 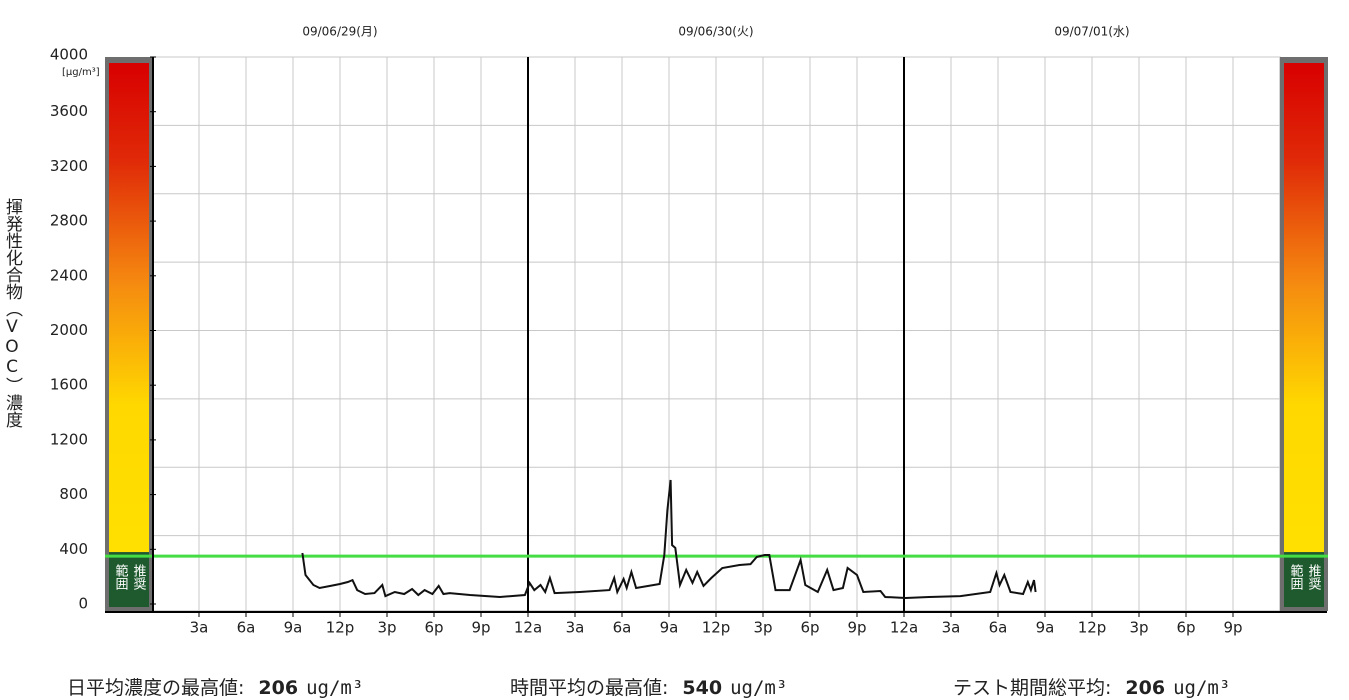 I want to click on stat: テスト期間総平均: 206 ug/m³, so click(x=1091, y=688).